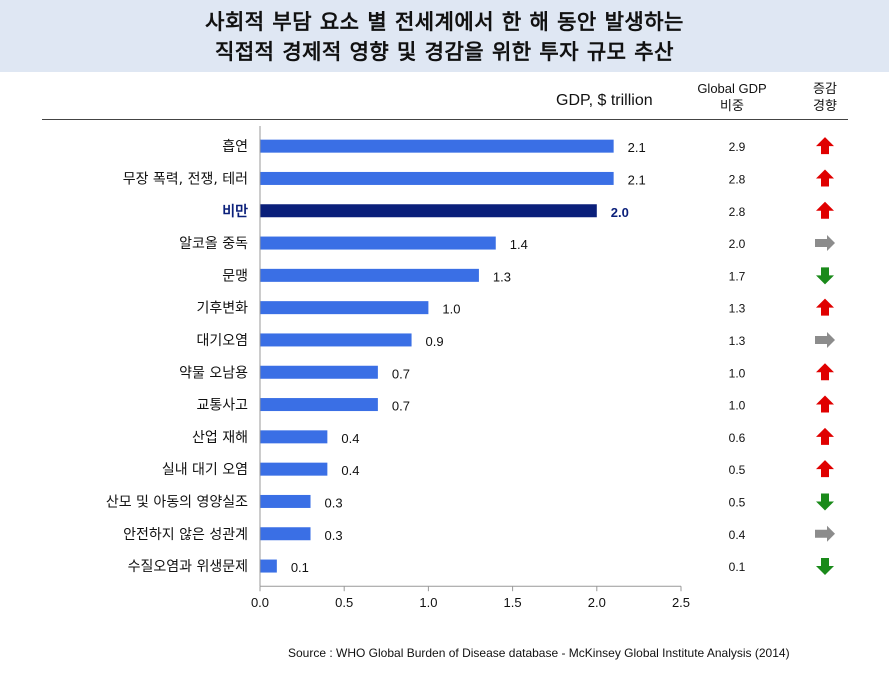  Describe the element at coordinates (681, 602) in the screenshot. I see `x-tick-label: 2.5` at that location.